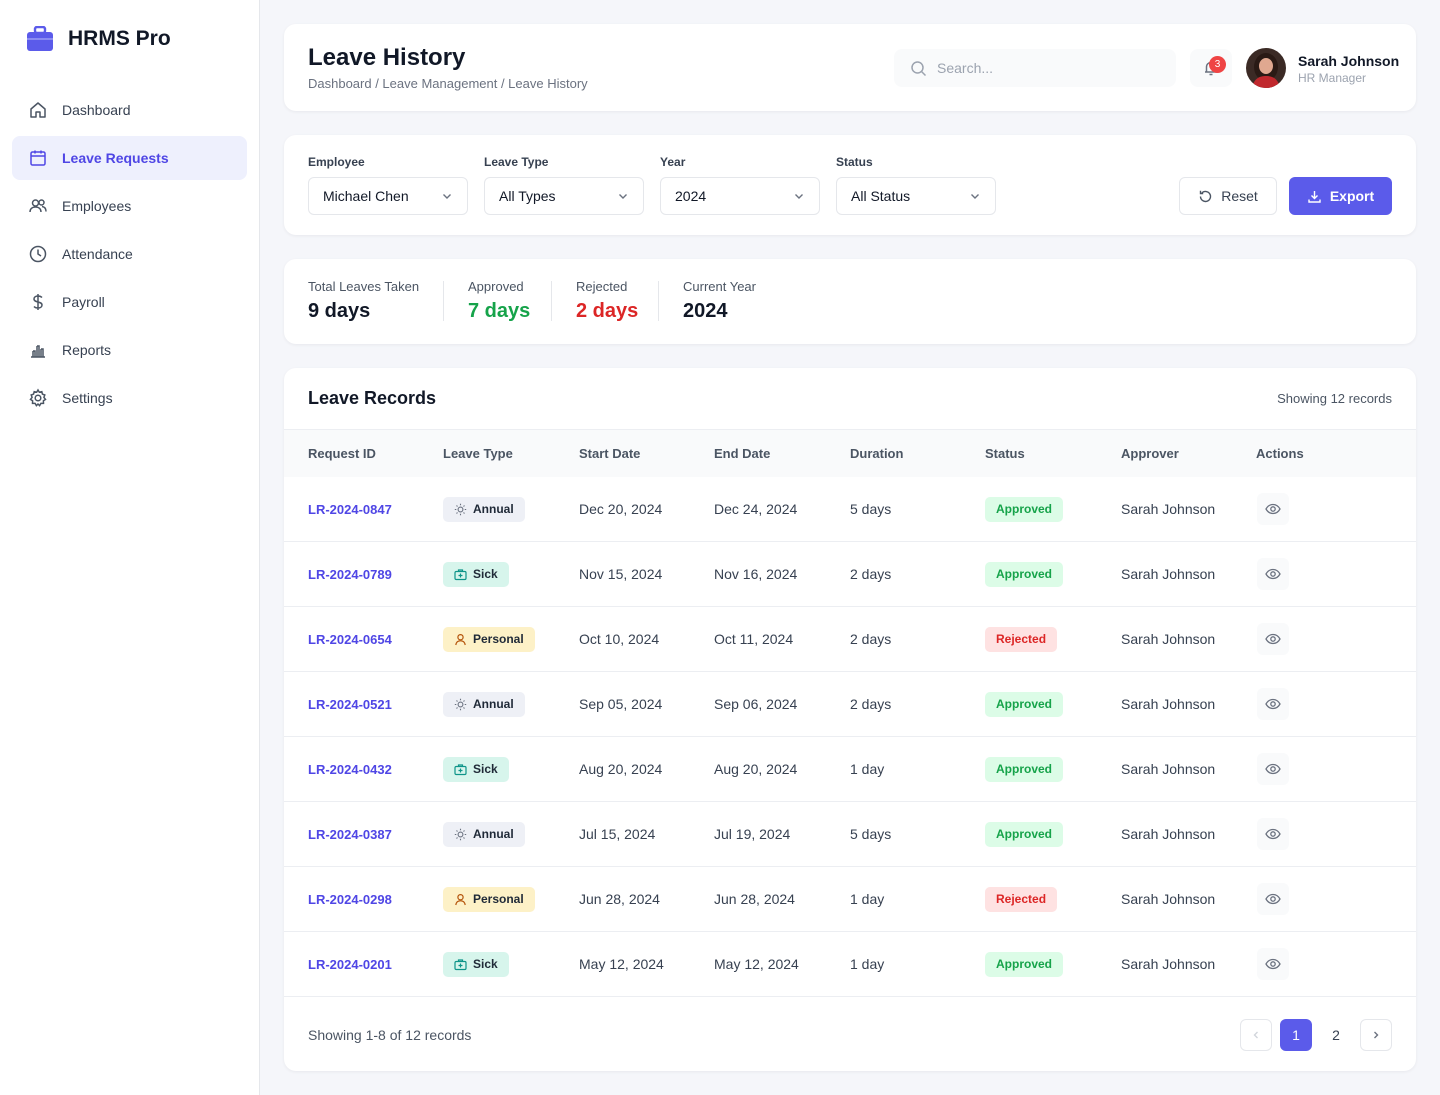  What do you see at coordinates (1340, 196) in the screenshot?
I see `export-button: Export` at bounding box center [1340, 196].